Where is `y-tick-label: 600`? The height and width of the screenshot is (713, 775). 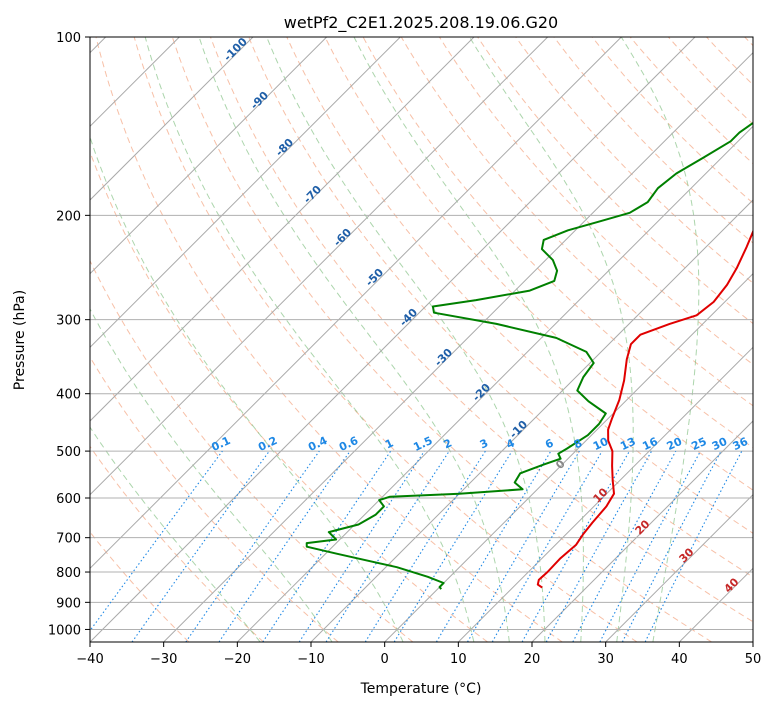 y-tick-label: 600 is located at coordinates (68, 499).